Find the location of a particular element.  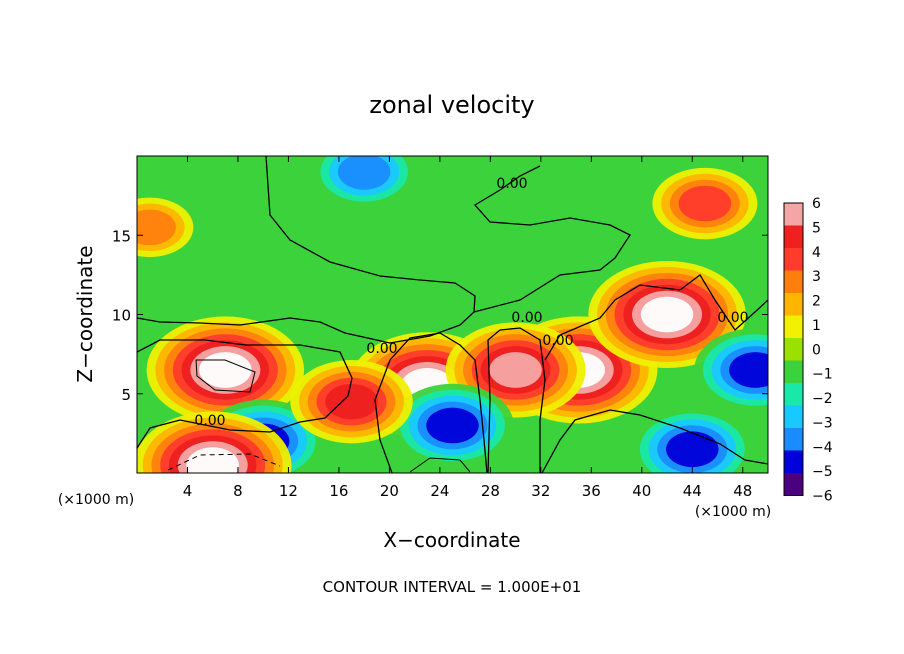

x-tick-label: 32 is located at coordinates (540, 491).